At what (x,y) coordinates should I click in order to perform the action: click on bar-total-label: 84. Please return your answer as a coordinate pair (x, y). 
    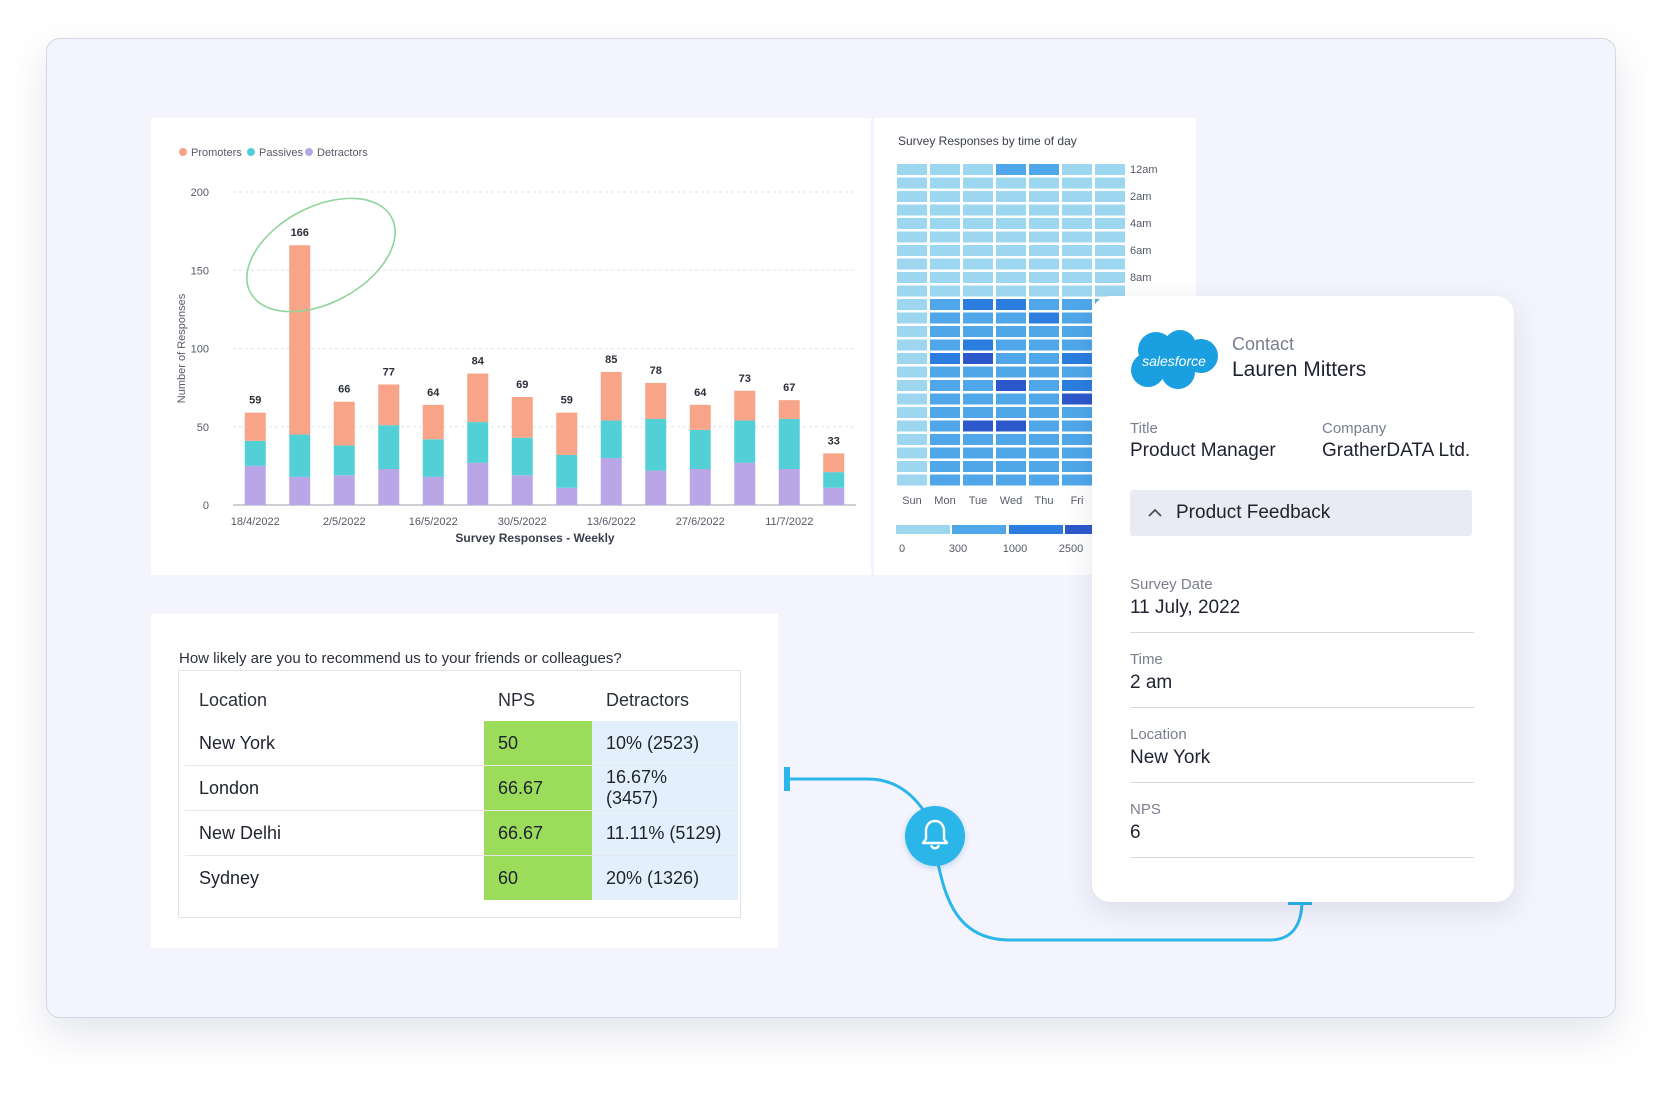
    Looking at the image, I should click on (478, 362).